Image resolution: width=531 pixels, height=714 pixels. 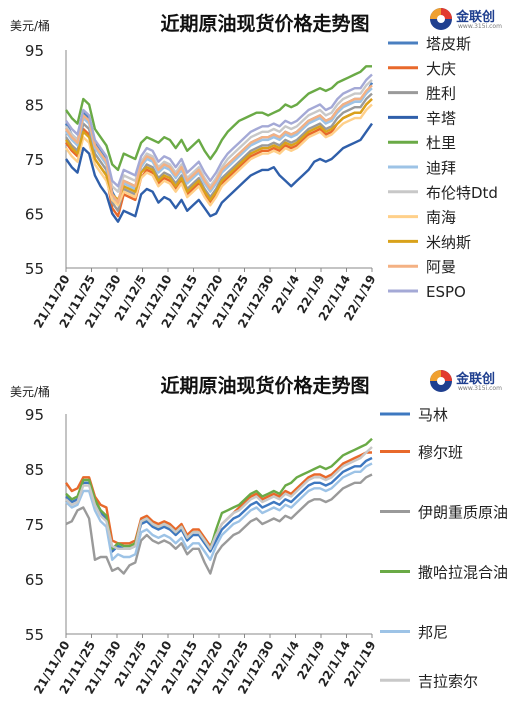 What do you see at coordinates (441, 218) in the screenshot?
I see `legend-label: 南海` at bounding box center [441, 218].